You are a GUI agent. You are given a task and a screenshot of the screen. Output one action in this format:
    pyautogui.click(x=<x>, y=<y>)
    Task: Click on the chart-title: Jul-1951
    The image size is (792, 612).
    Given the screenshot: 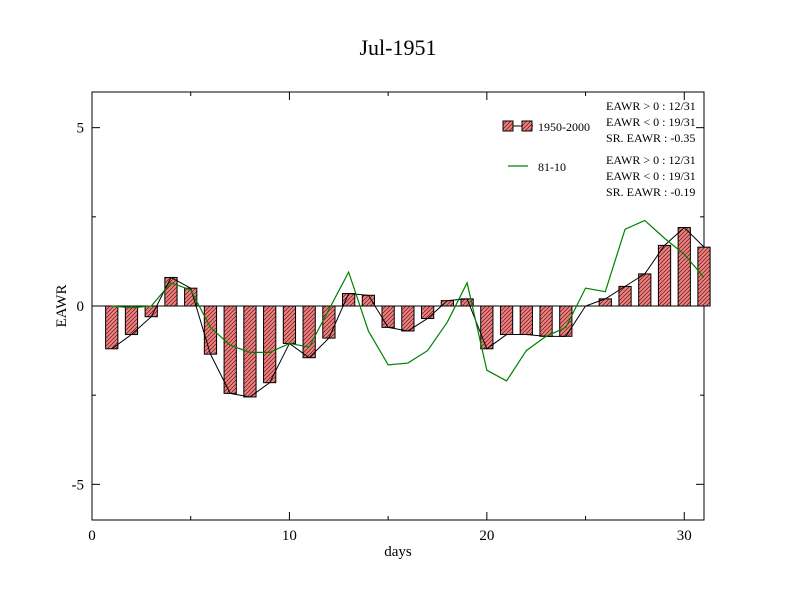 What is the action you would take?
    pyautogui.click(x=398, y=47)
    